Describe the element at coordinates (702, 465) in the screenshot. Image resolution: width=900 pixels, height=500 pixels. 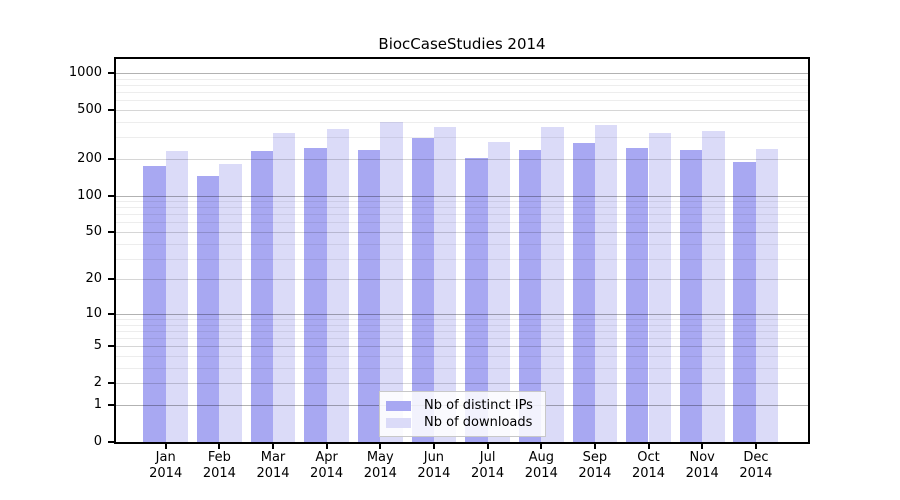
I see `x-tick-label-nov: Nov 2014` at that location.